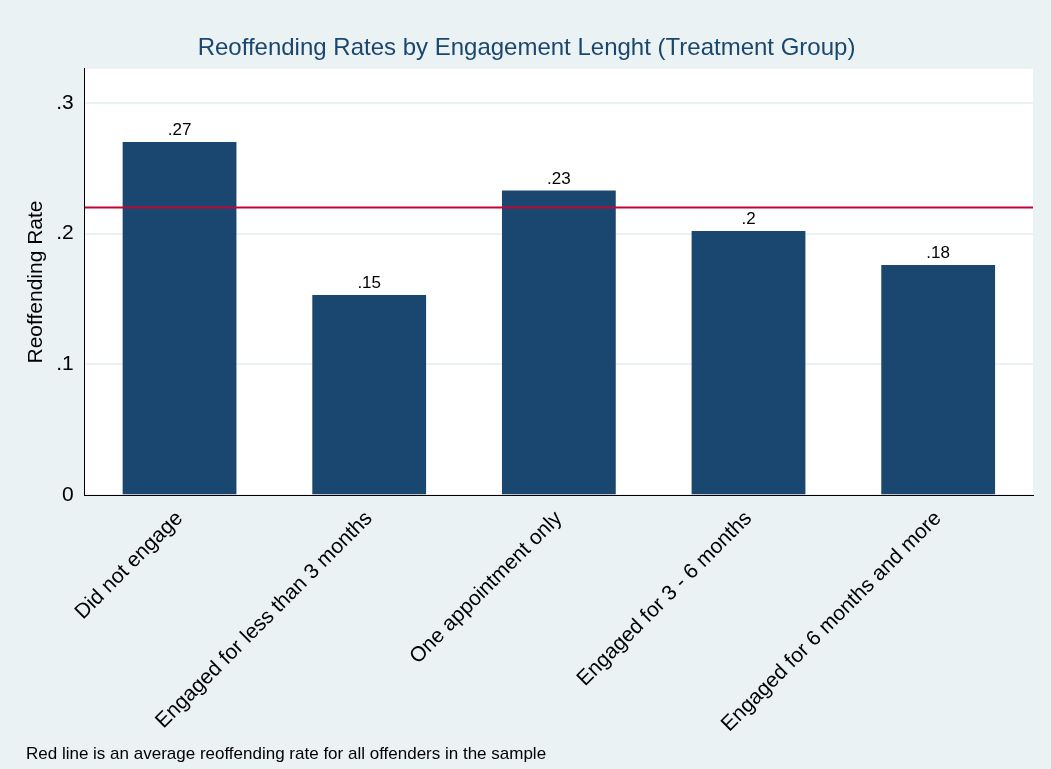 This screenshot has width=1051, height=769. I want to click on y-tick-label: .2, so click(65, 232).